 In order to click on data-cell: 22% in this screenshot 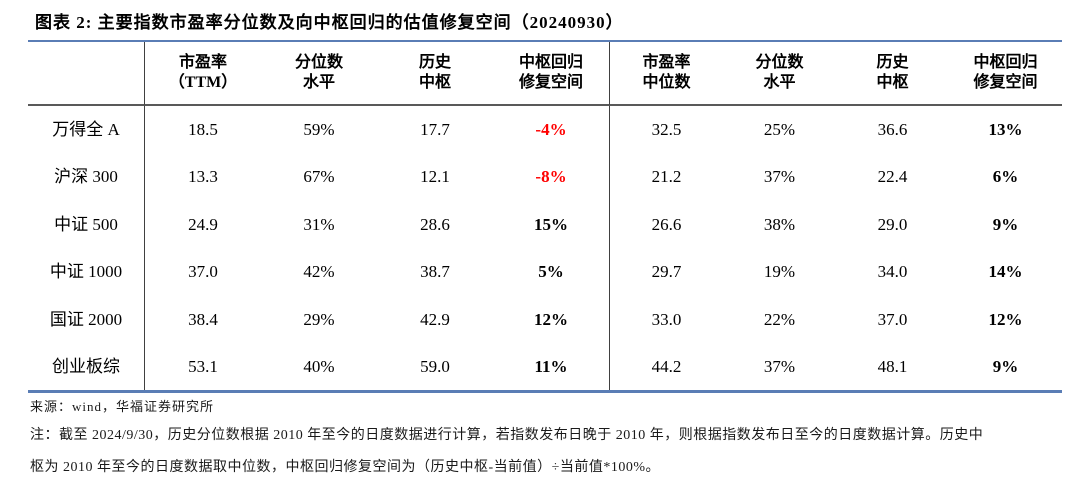, I will do `click(779, 319)`.